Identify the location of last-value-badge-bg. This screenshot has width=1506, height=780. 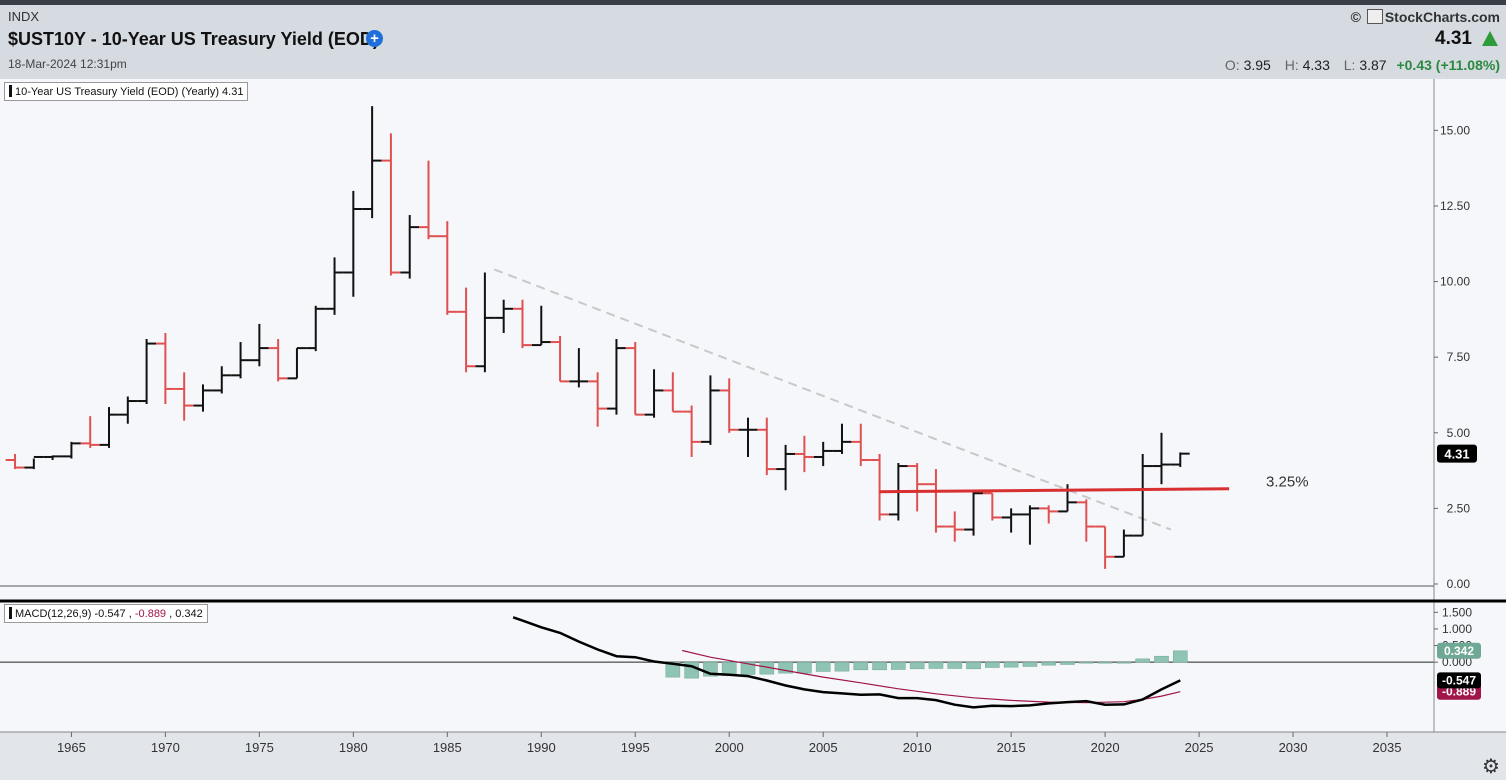
(1457, 453).